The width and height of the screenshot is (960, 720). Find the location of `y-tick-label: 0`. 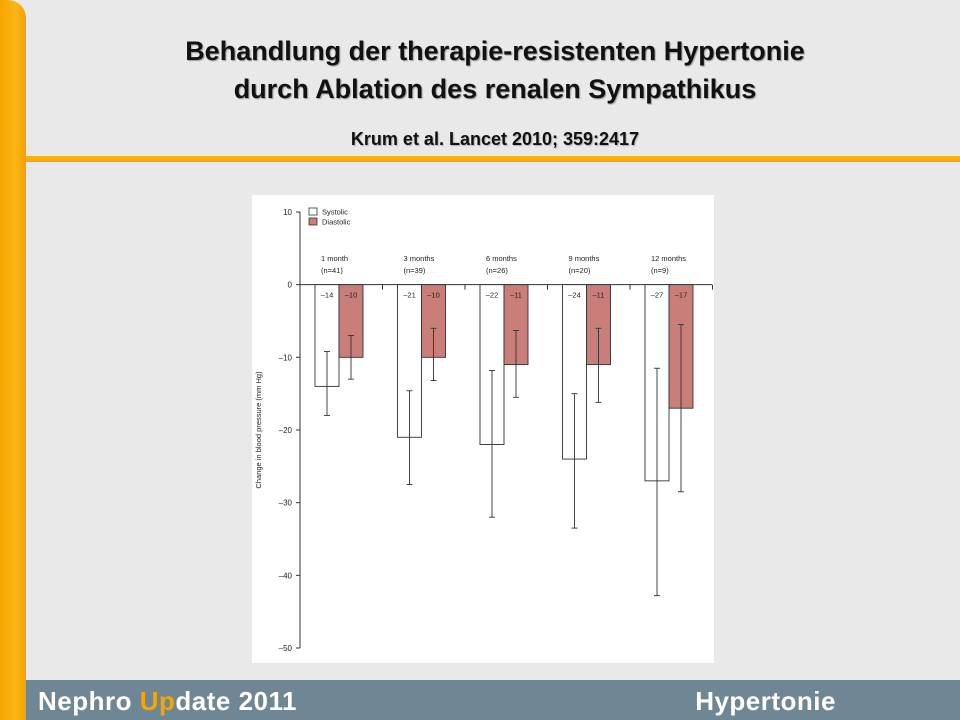

y-tick-label: 0 is located at coordinates (290, 285).